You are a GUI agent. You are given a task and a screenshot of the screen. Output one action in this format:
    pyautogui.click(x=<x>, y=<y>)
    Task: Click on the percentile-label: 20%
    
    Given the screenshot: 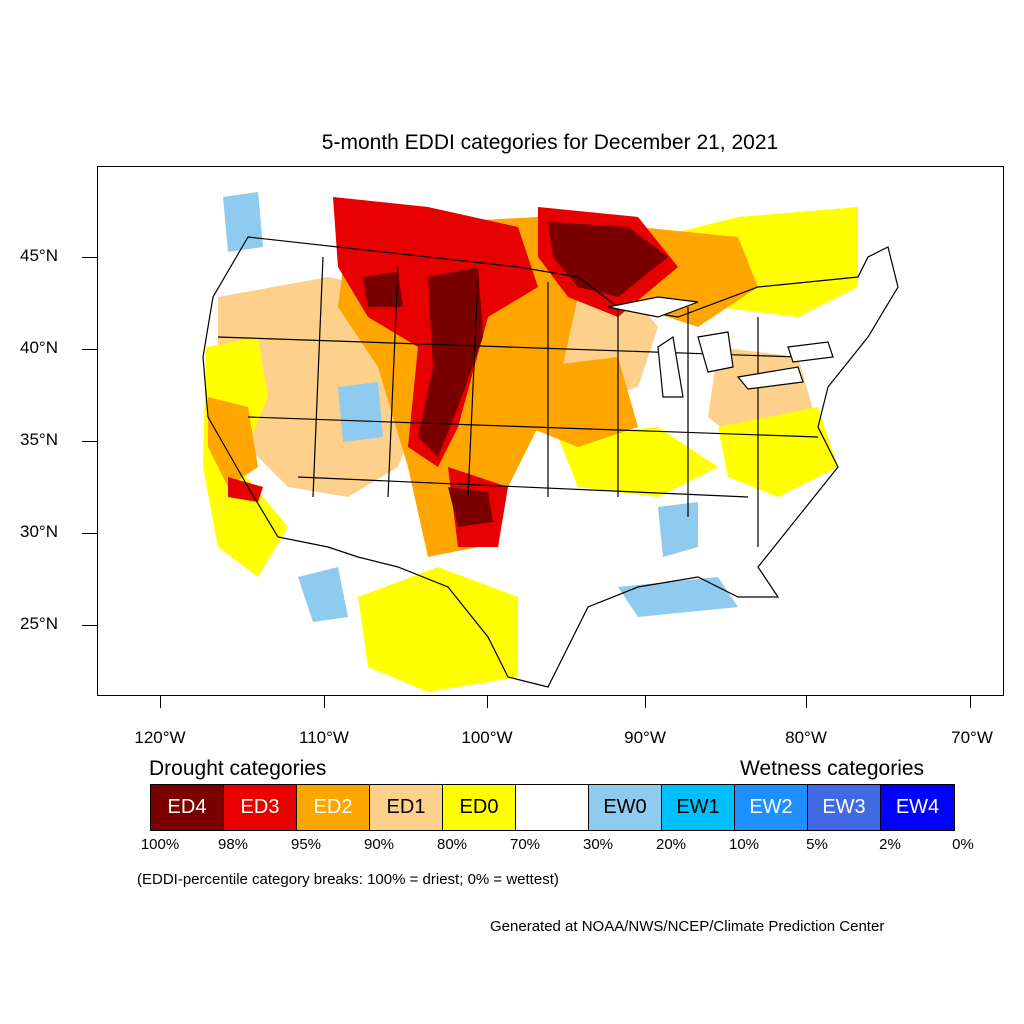 What is the action you would take?
    pyautogui.click(x=671, y=844)
    